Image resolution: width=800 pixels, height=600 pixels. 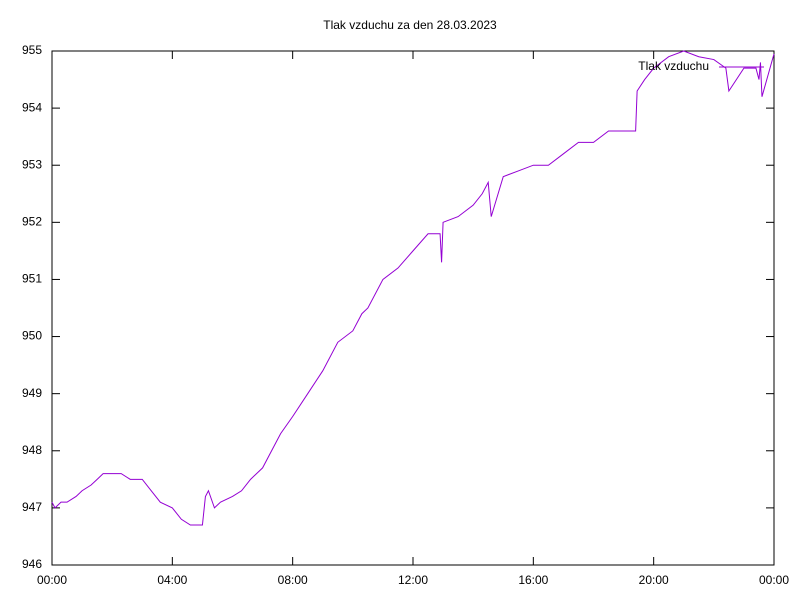 I want to click on x-tick-label: 12:00, so click(x=413, y=580).